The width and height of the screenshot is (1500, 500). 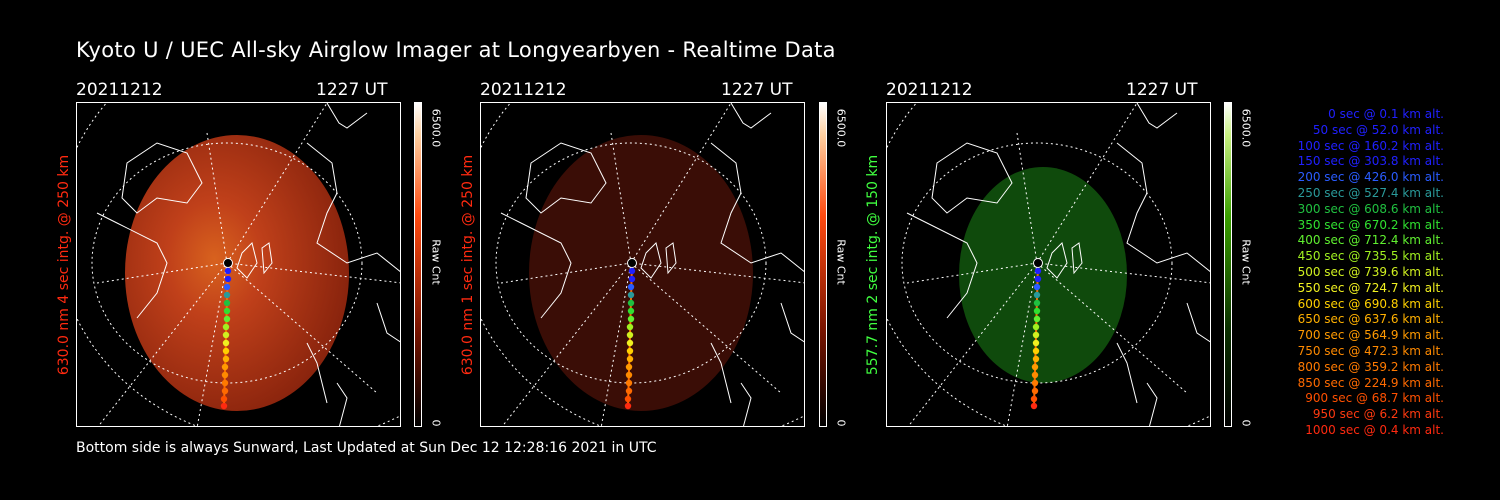 What do you see at coordinates (1370, 350) in the screenshot?
I see `legend-row: 750 sec @ 472.3 km alt.` at bounding box center [1370, 350].